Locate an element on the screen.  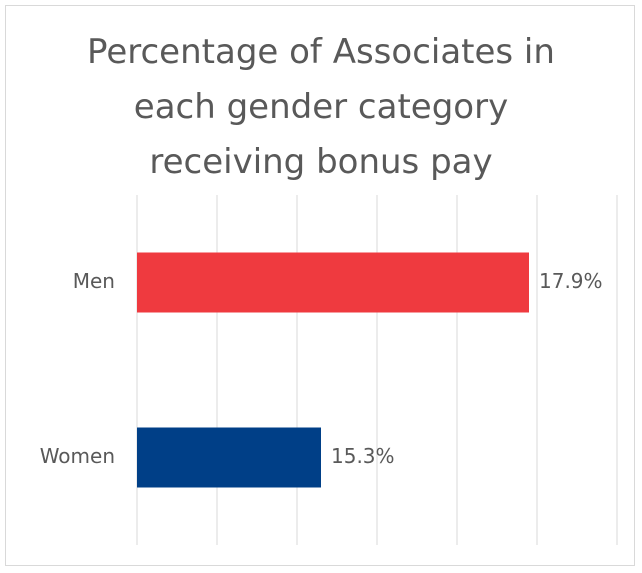
y-tick-label: Men is located at coordinates (94, 281).